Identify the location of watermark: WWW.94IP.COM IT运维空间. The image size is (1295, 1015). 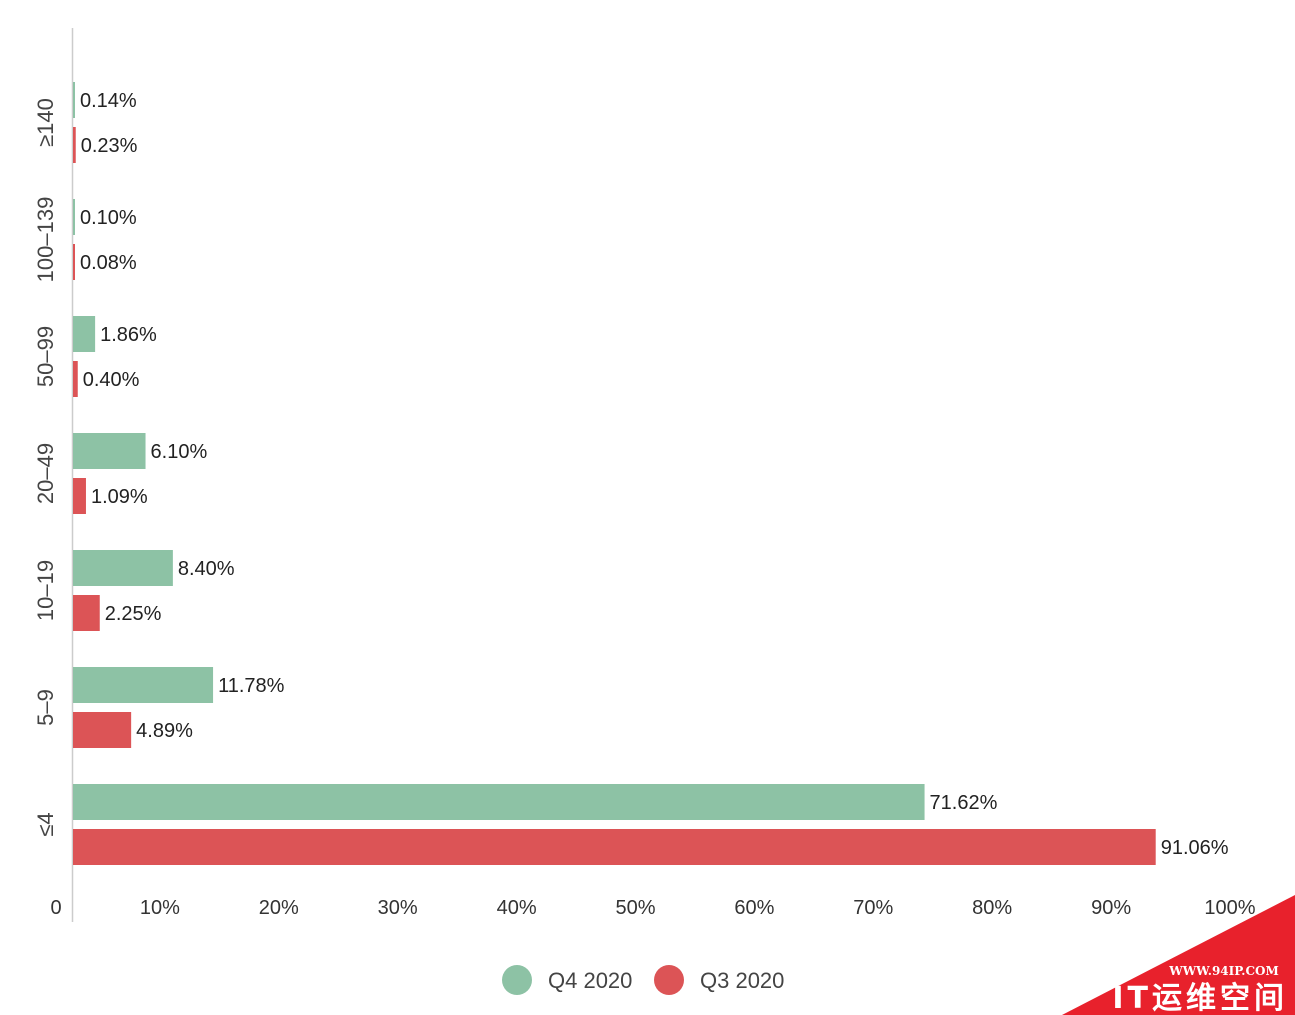
(1178, 955).